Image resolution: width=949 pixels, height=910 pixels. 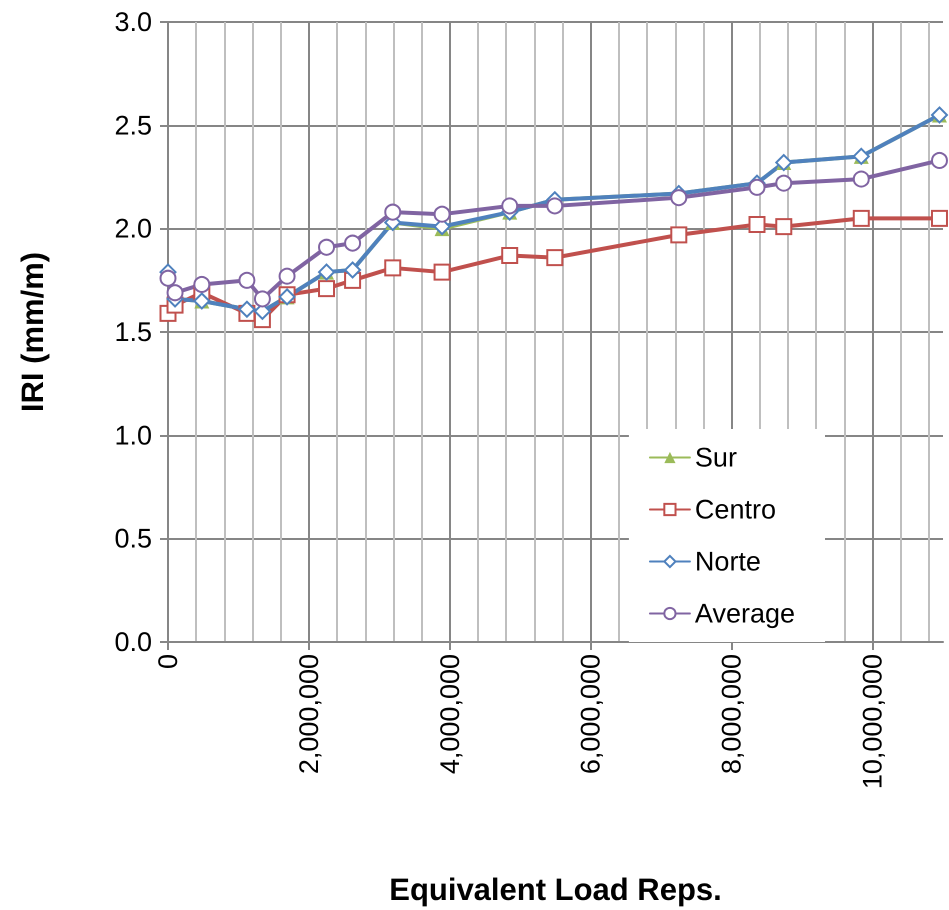 I want to click on x-tick-label: 2,000,000, so click(x=309, y=714).